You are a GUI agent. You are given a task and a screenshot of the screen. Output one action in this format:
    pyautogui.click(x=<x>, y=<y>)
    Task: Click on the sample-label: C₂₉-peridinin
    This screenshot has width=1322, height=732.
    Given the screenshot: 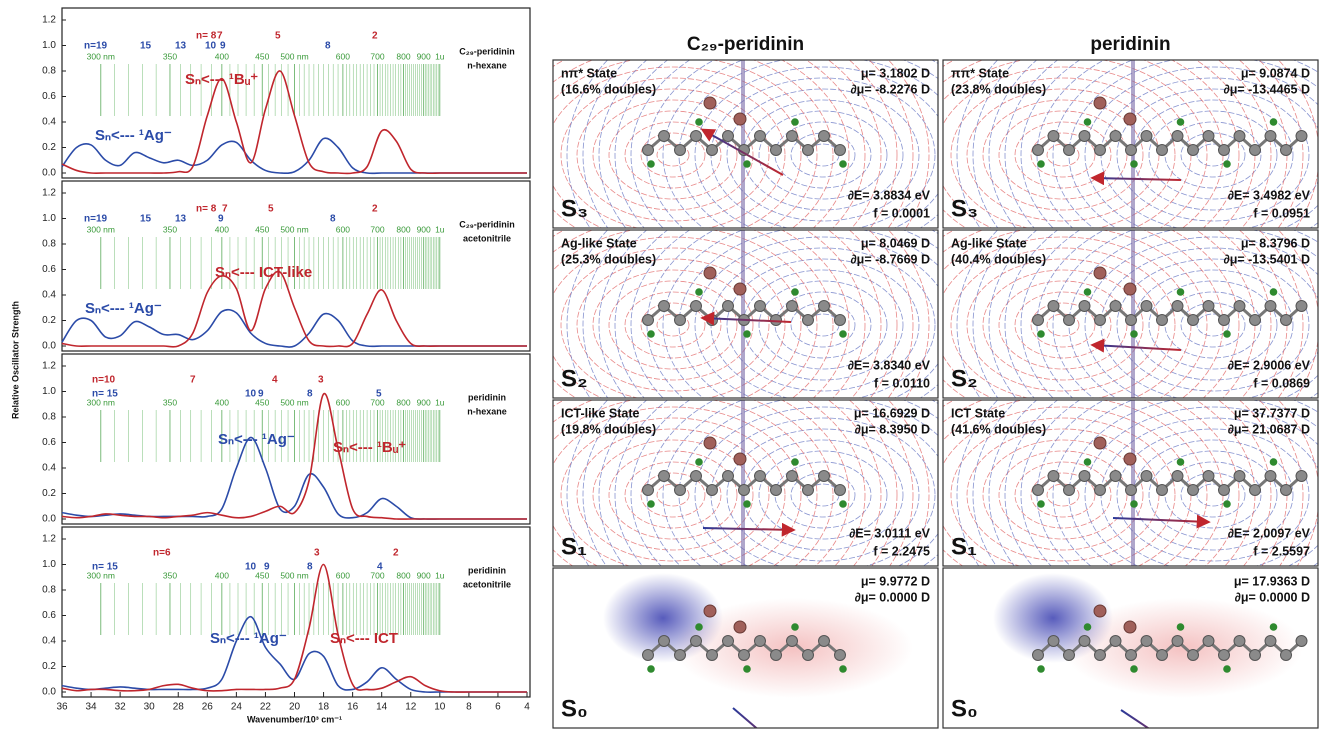 What is the action you would take?
    pyautogui.click(x=487, y=224)
    